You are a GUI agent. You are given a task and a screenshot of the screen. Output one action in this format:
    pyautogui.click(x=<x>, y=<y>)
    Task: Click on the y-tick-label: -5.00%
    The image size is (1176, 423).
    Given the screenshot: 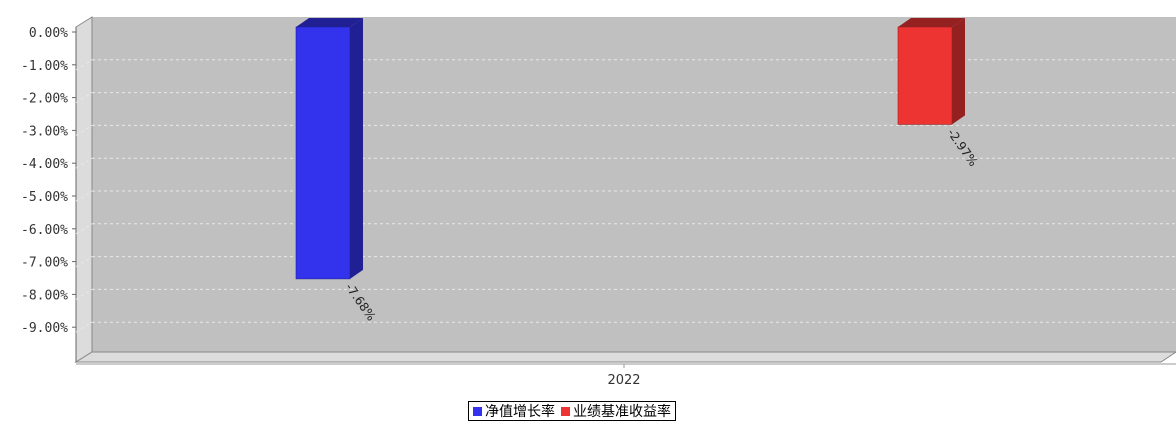 What is the action you would take?
    pyautogui.click(x=44, y=197)
    